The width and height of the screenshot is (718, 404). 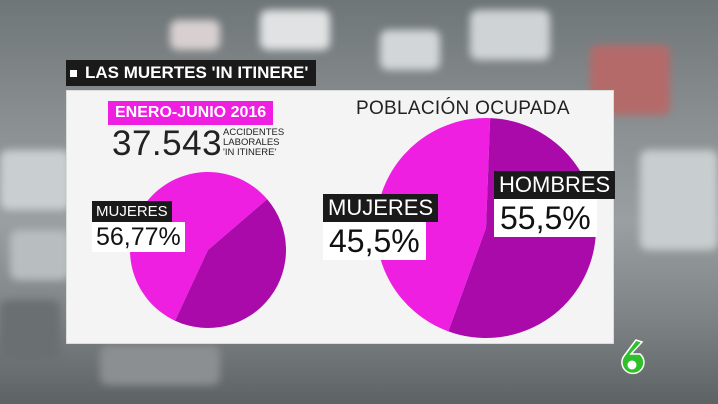 What do you see at coordinates (191, 113) in the screenshot?
I see `period-label: ENERO-JUNIO 2016` at bounding box center [191, 113].